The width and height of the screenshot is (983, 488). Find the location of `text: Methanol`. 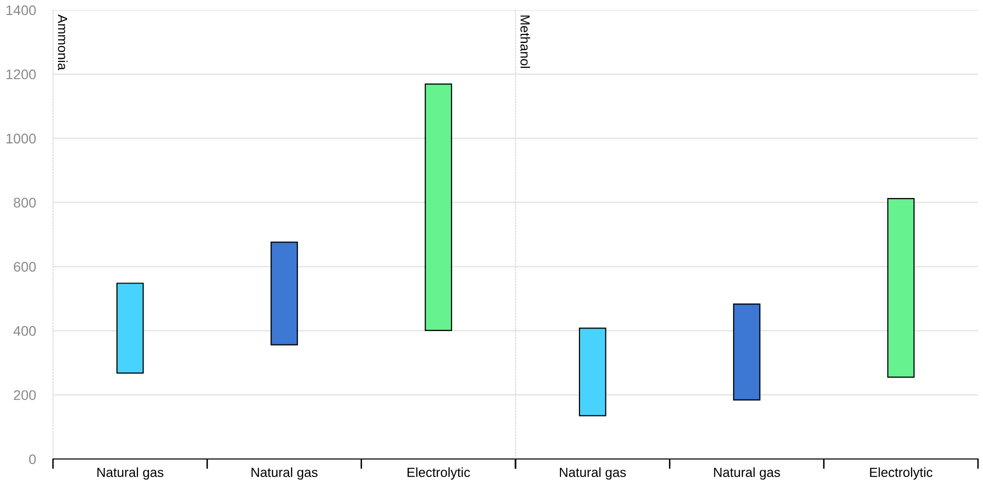

text: Methanol is located at coordinates (525, 42).